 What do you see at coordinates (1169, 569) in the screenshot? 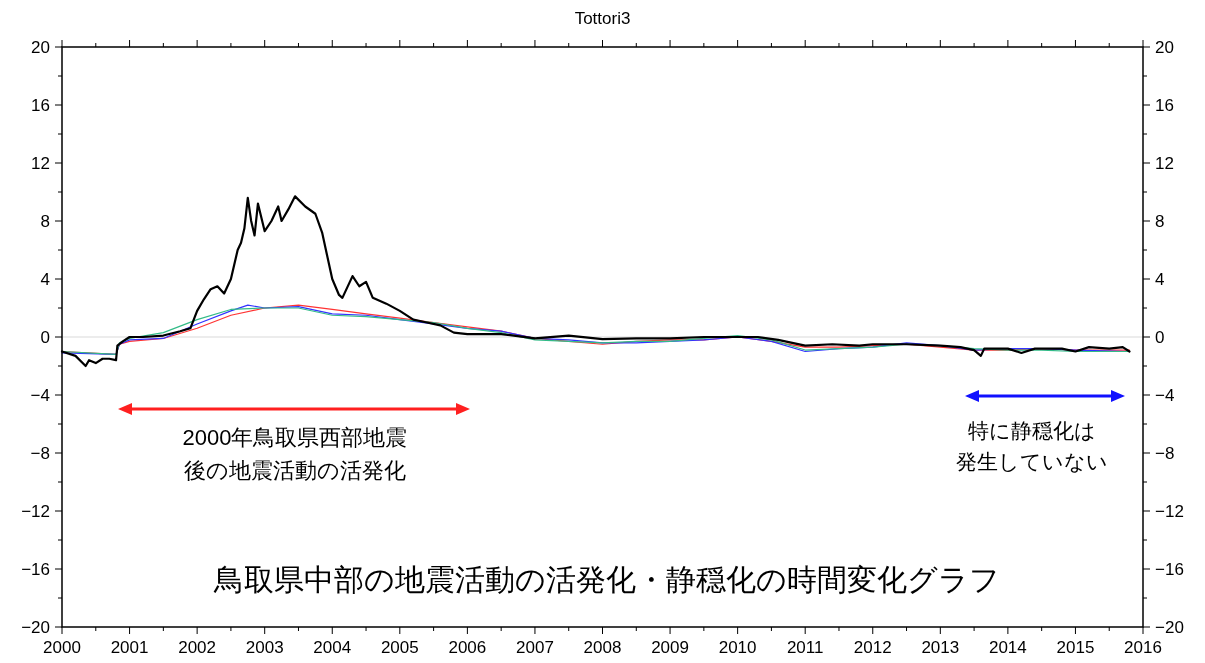
I see `y2-tick-label: −16` at bounding box center [1169, 569].